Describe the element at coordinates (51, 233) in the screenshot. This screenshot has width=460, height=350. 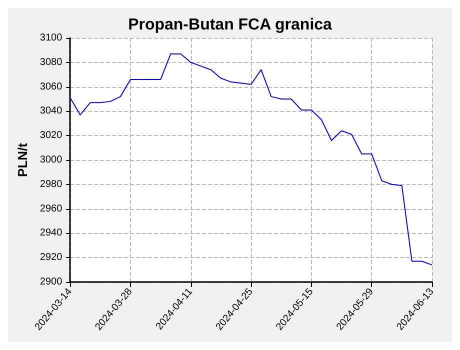
I see `y-tick-label: 2940` at that location.